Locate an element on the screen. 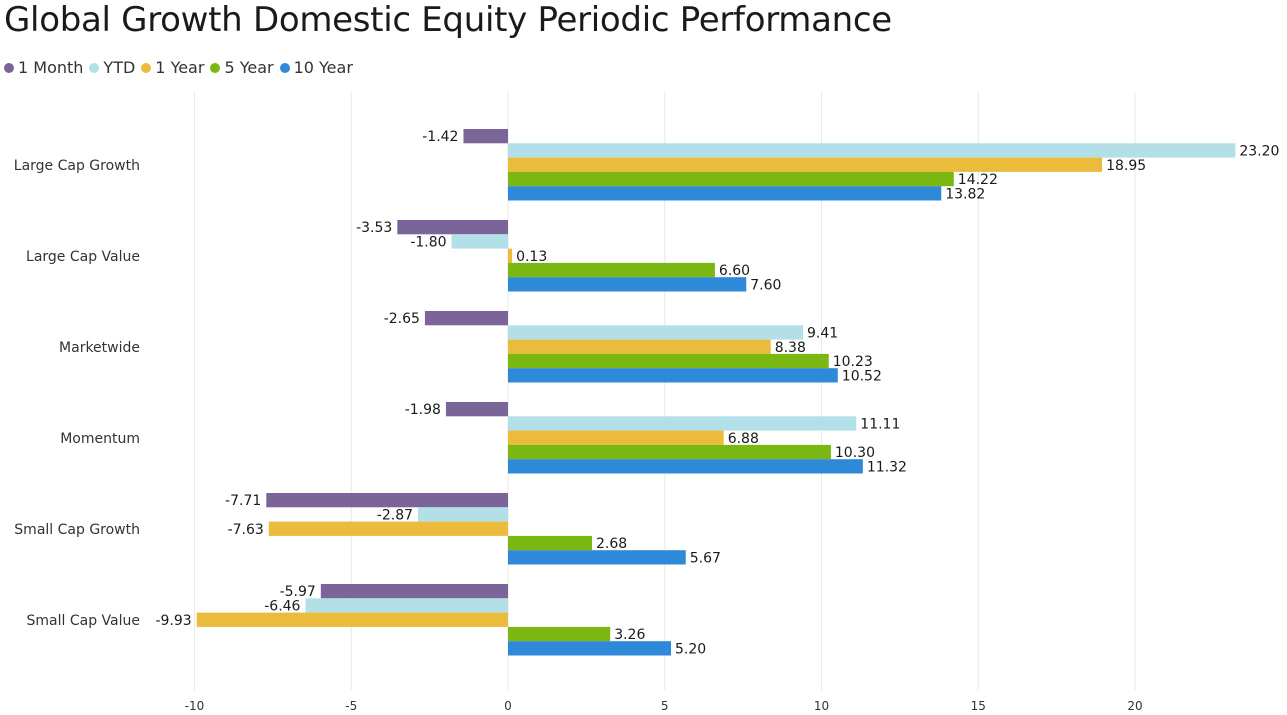  legend-item-ytd: YTD is located at coordinates (112, 67).